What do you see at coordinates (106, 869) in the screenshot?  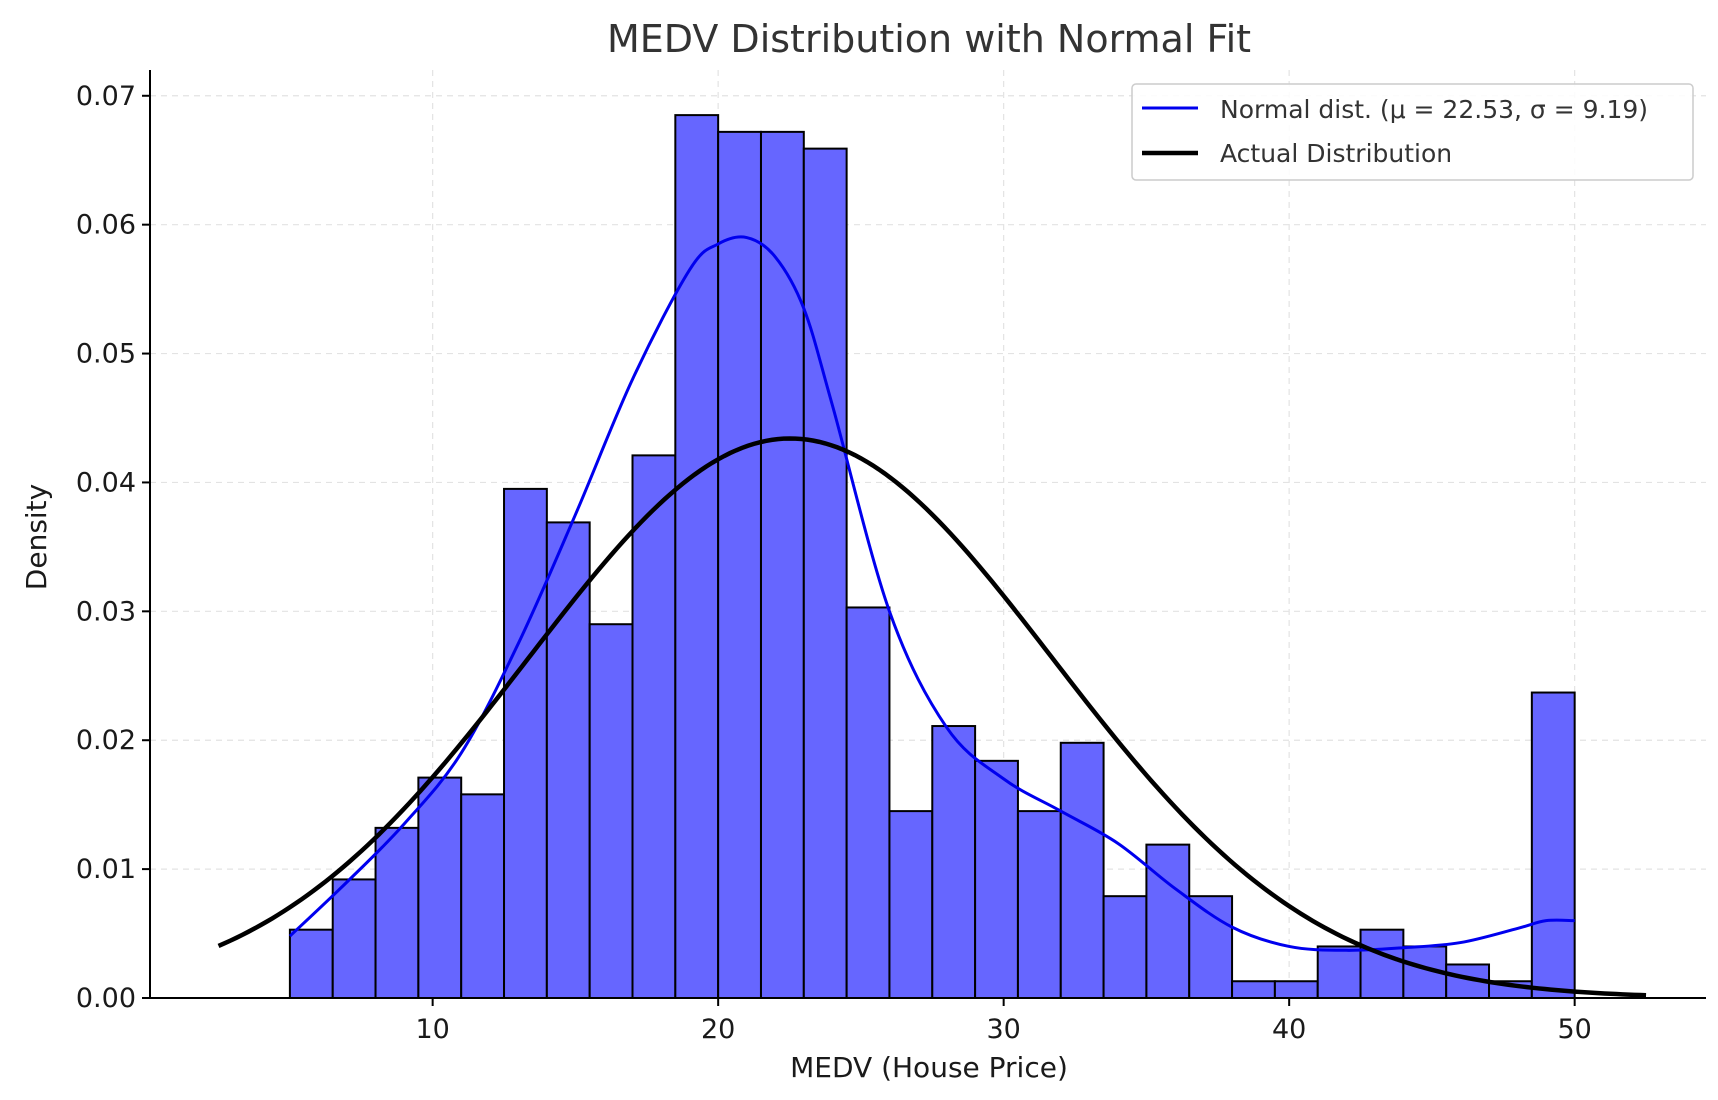 I see `y-tick-label-1: 0.01` at bounding box center [106, 869].